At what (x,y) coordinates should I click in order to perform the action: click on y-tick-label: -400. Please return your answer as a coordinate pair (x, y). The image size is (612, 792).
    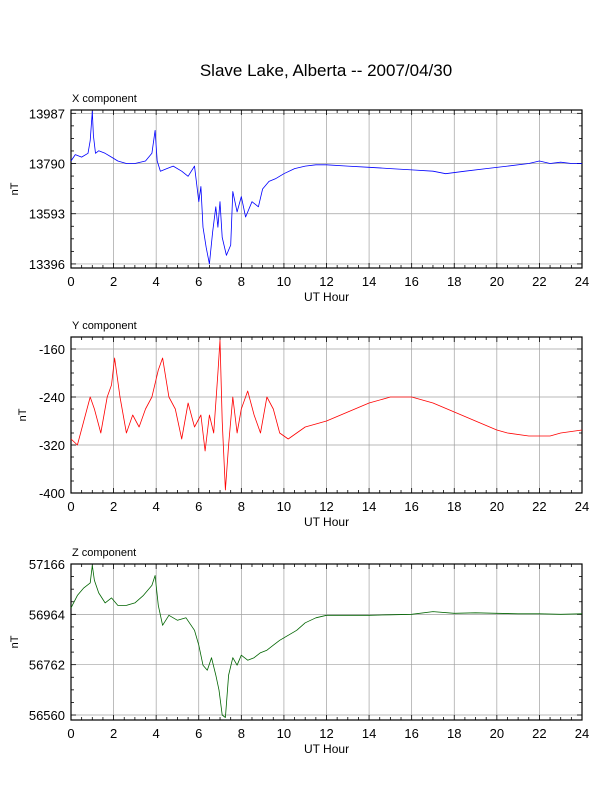
    Looking at the image, I should click on (52, 493).